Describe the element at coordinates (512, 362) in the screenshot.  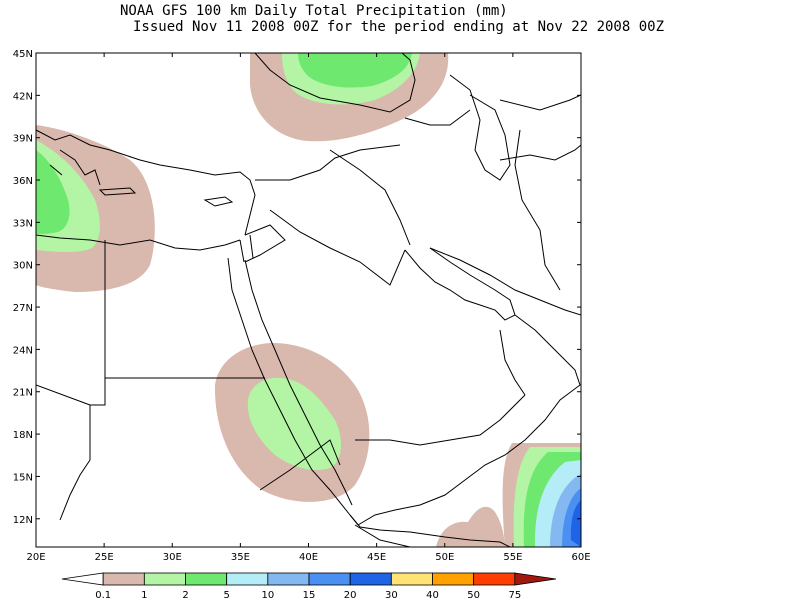
I see `border-oman` at that location.